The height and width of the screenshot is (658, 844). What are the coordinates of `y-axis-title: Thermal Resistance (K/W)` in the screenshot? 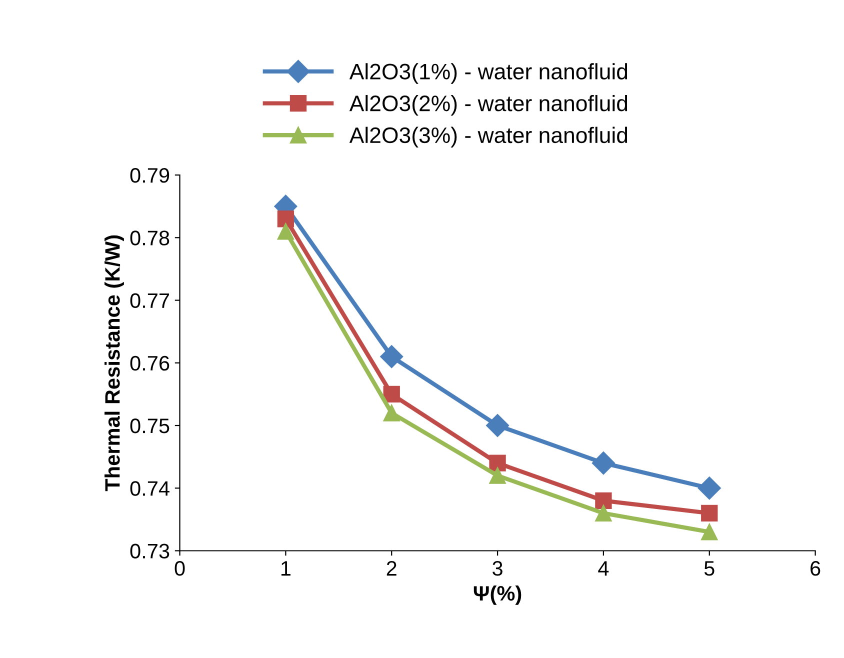 It's located at (114, 363).